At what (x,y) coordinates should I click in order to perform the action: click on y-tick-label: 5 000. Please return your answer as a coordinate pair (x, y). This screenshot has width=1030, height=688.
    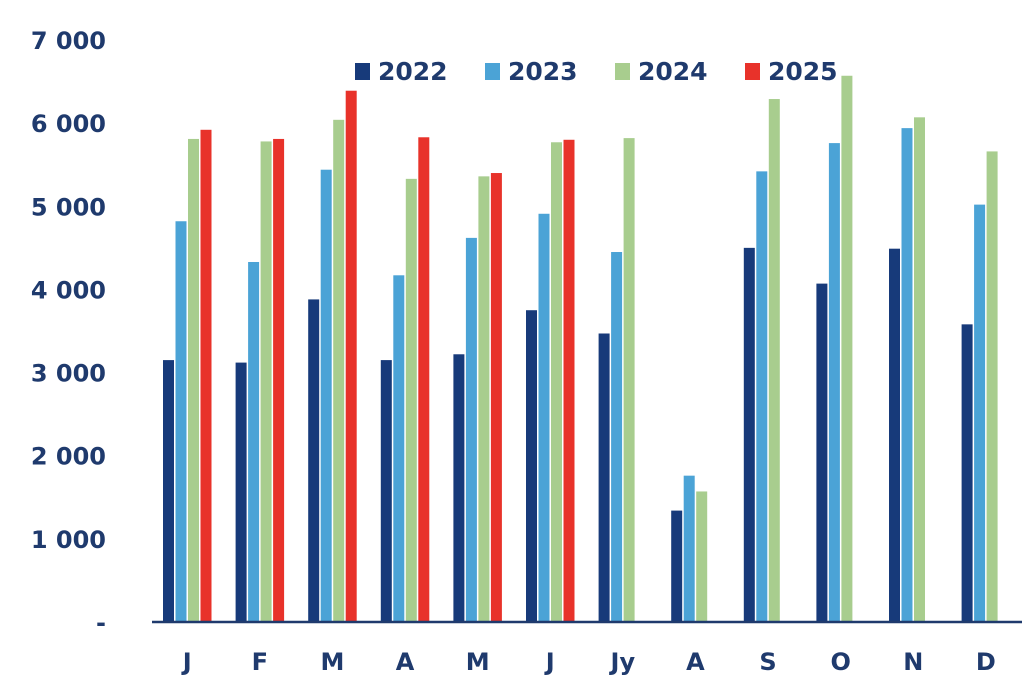
    Looking at the image, I should click on (68, 207).